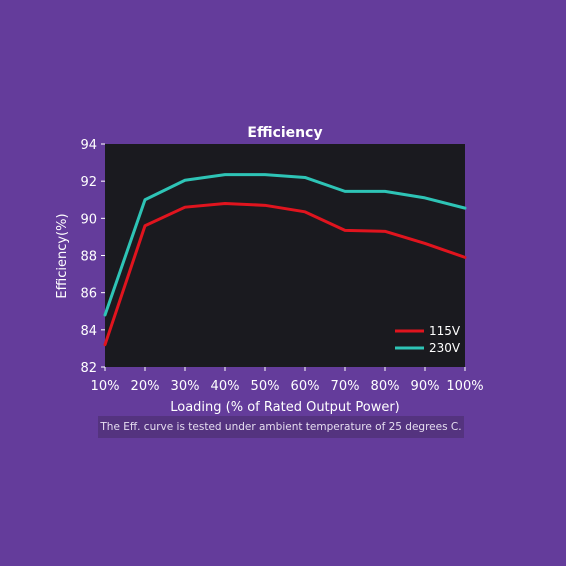  Describe the element at coordinates (285, 407) in the screenshot. I see `x-axis-label: Loading (% of Rated Output Power)` at that location.